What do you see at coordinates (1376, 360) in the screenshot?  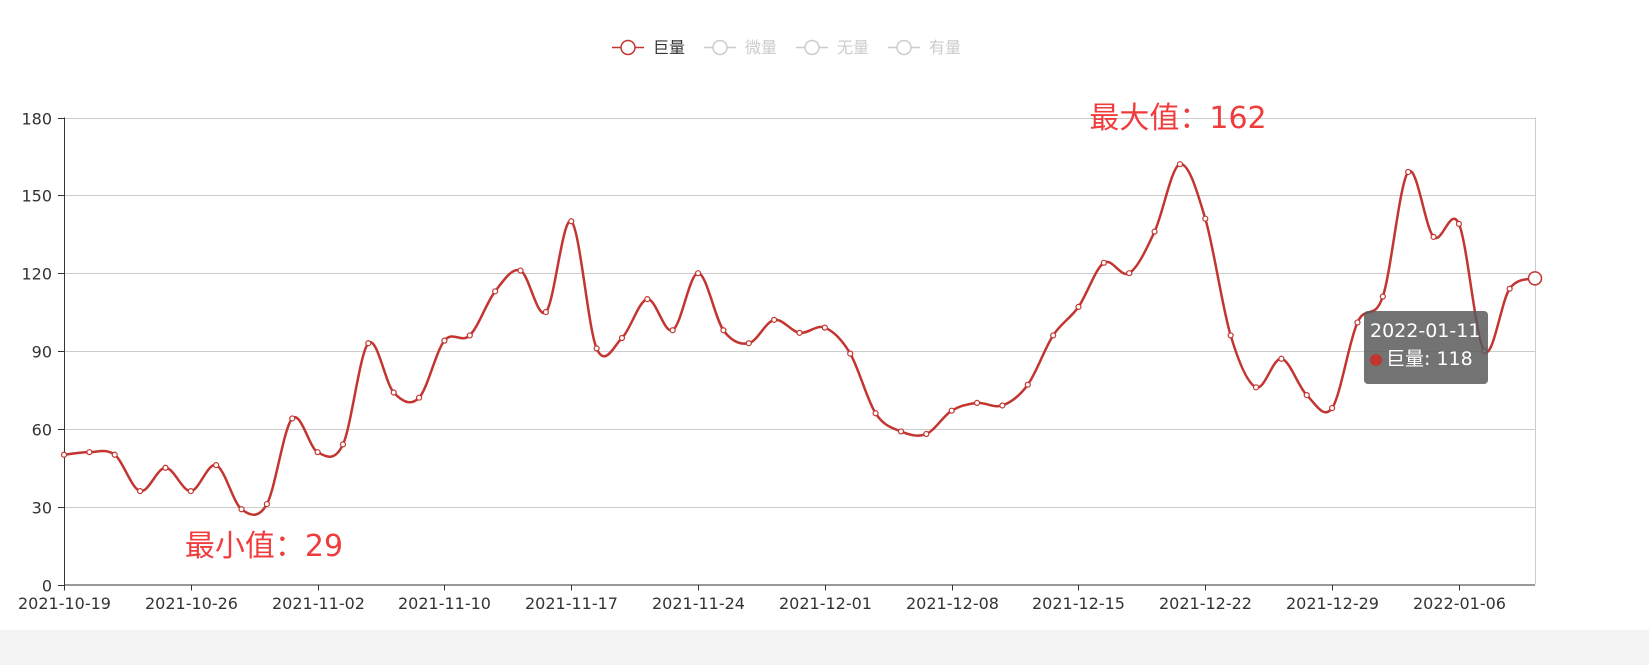 I see `tooltip-series-dot` at bounding box center [1376, 360].